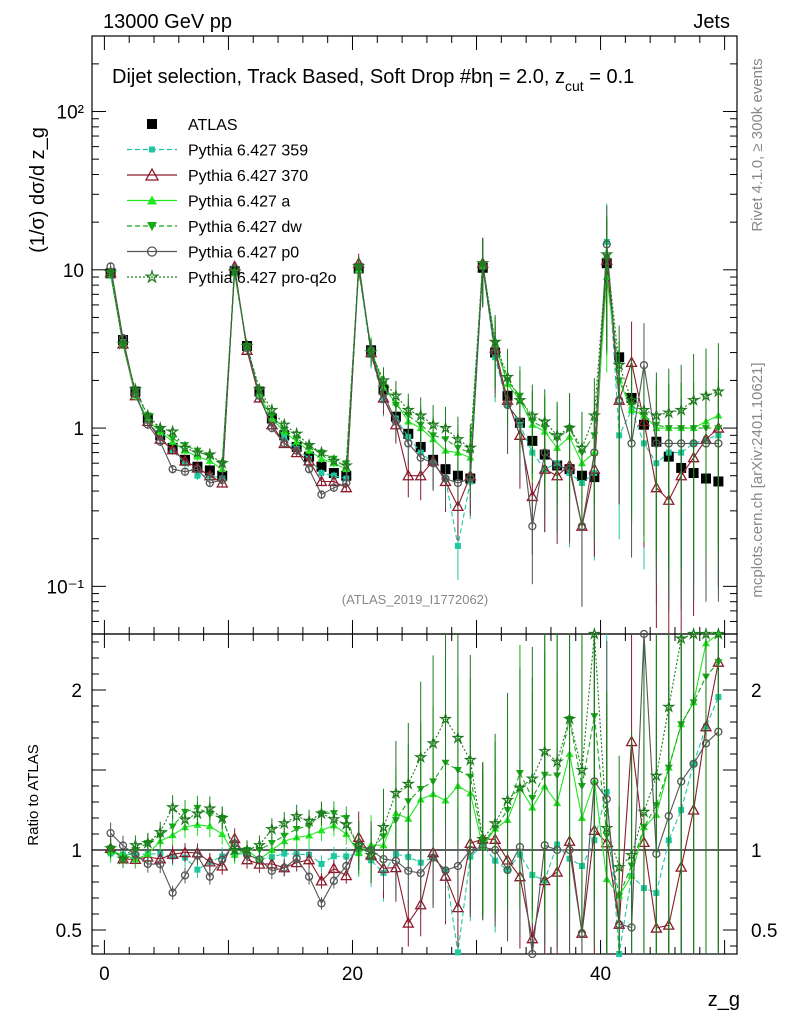 The height and width of the screenshot is (1024, 786). I want to click on legend-marker-pythia-6-427-dw, so click(152, 226).